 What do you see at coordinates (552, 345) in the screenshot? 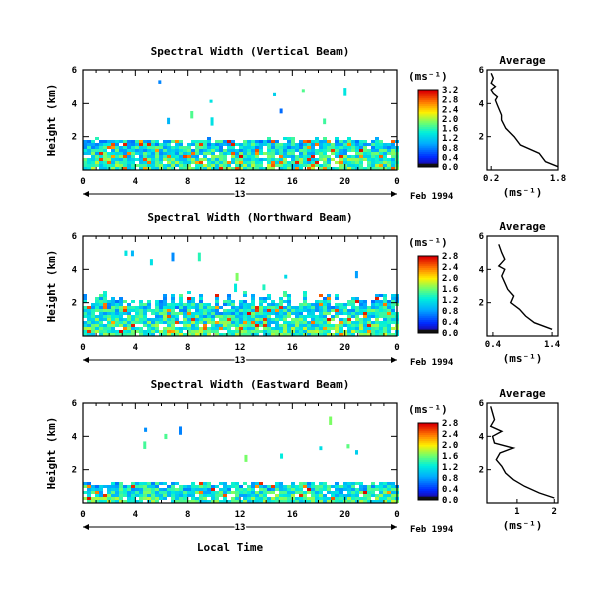
I see `profile-x-tick-label: 1.4` at bounding box center [552, 345].